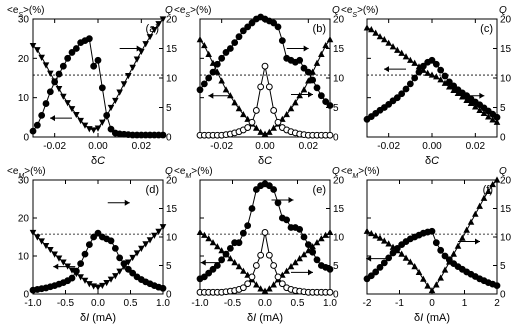 The height and width of the screenshot is (332, 519). Describe the element at coordinates (192, 12) in the screenshot. I see `left-axis-label: <eS>(%)` at that location.